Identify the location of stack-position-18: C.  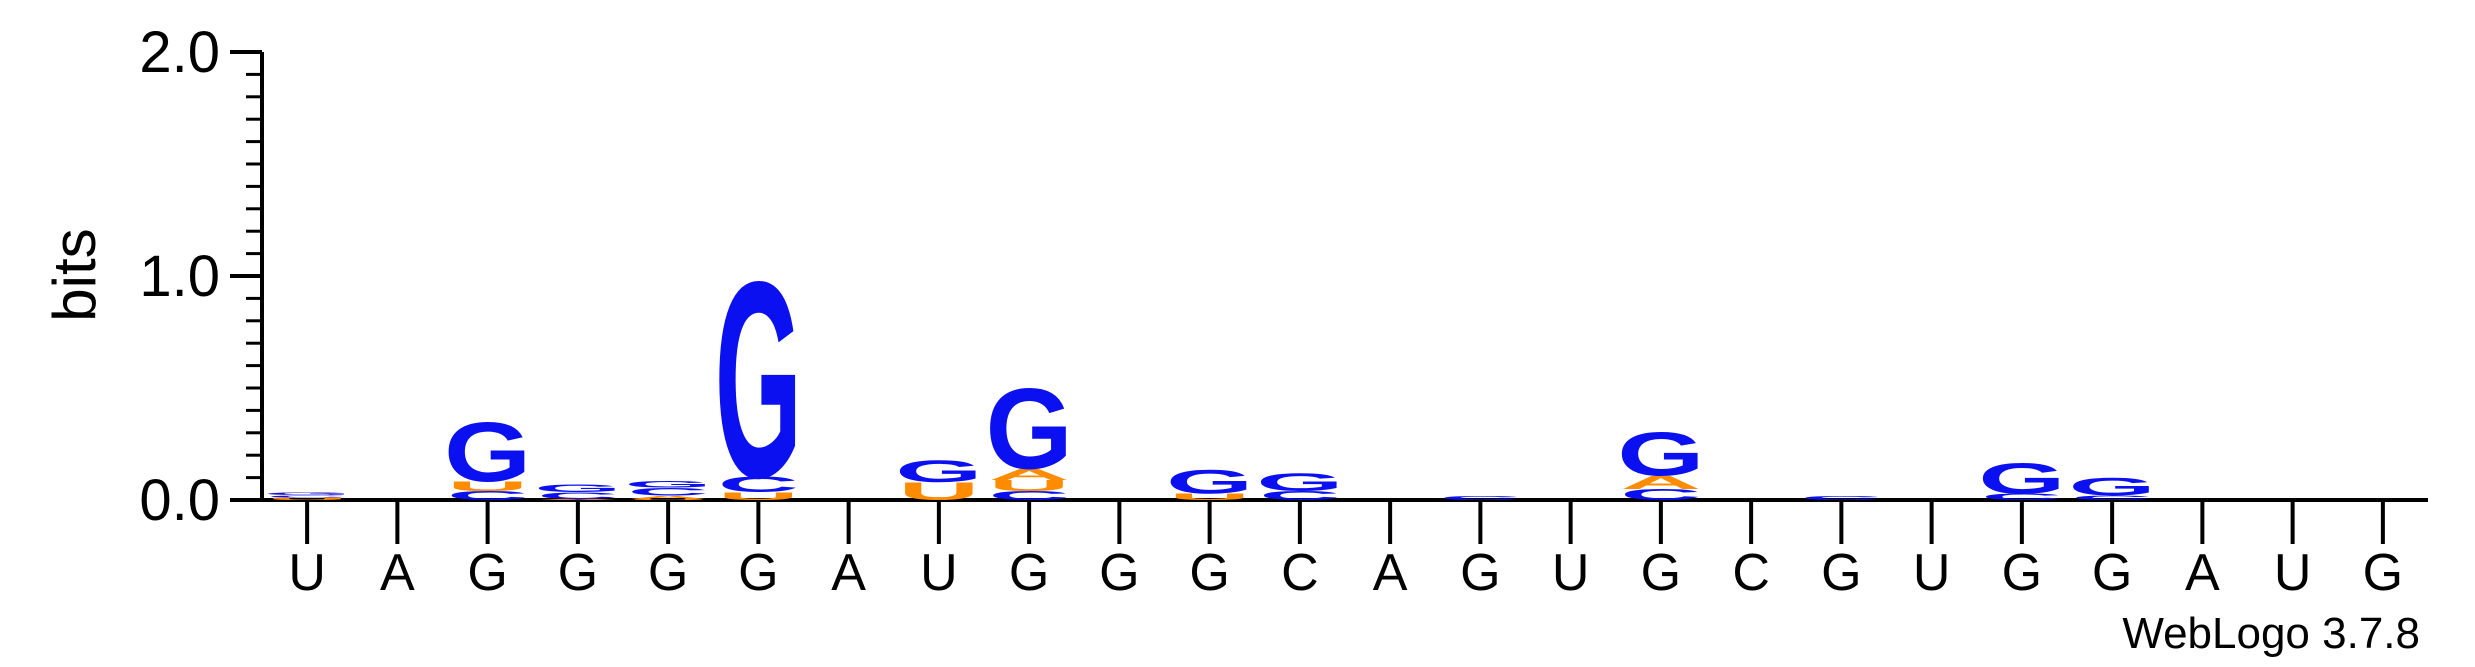
(1841, 498).